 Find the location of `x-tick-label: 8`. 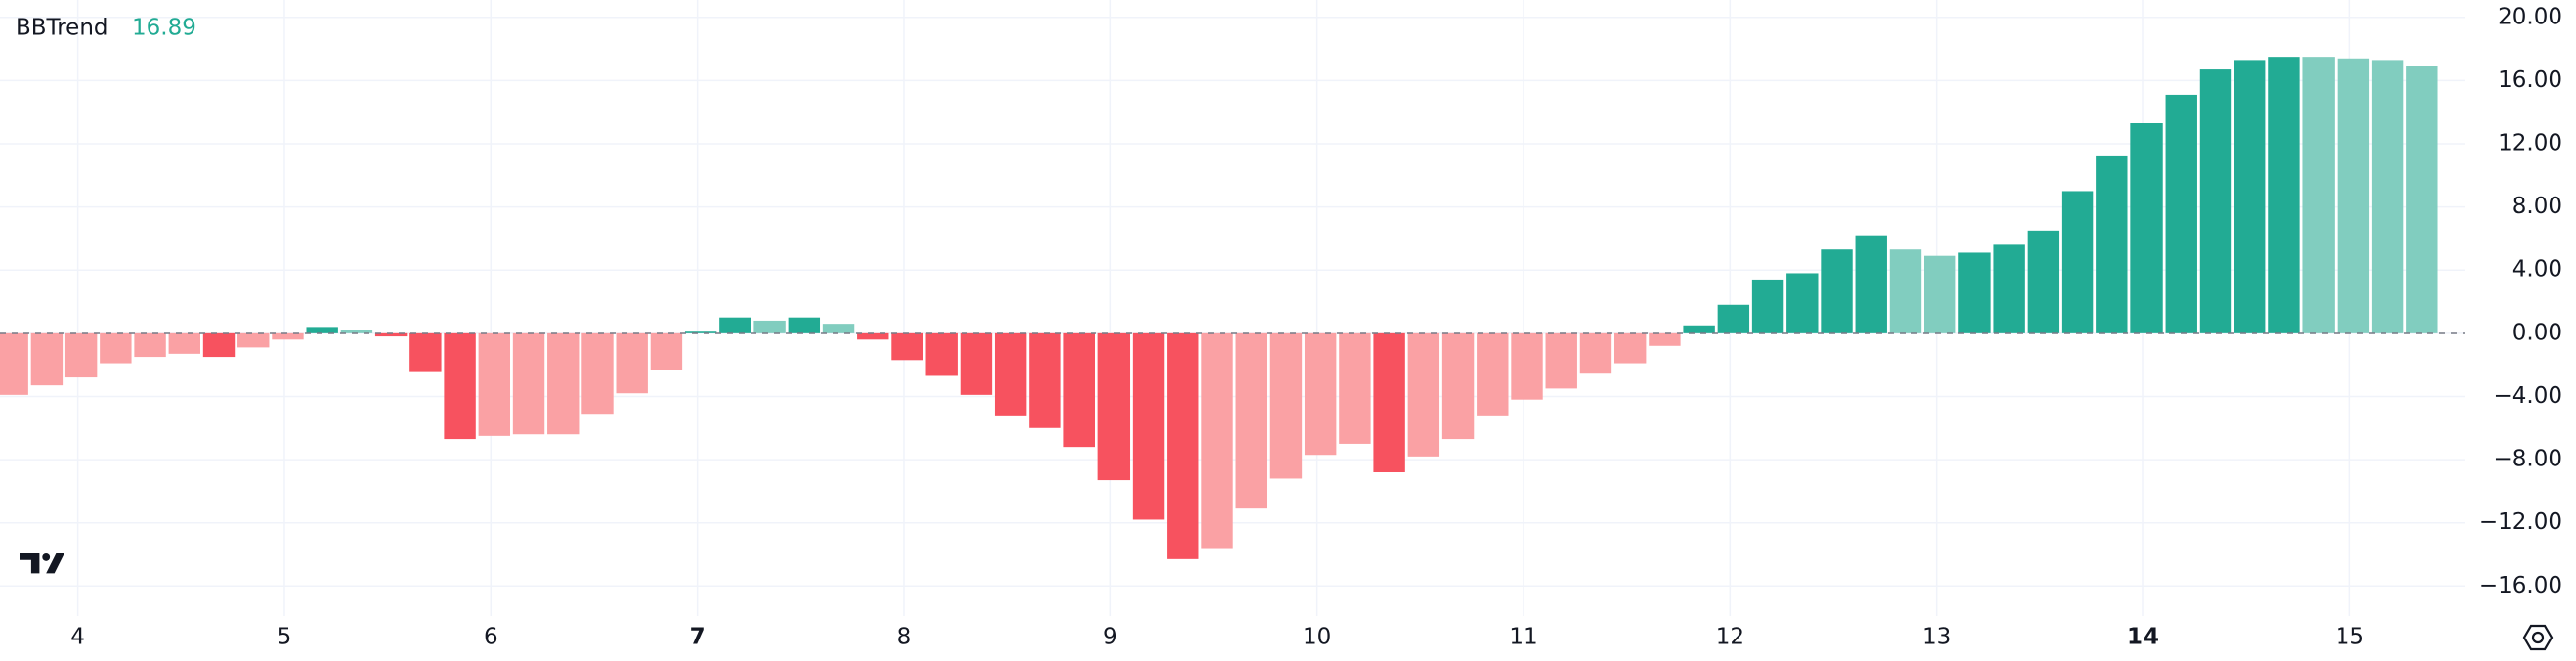

x-tick-label: 8 is located at coordinates (905, 638).